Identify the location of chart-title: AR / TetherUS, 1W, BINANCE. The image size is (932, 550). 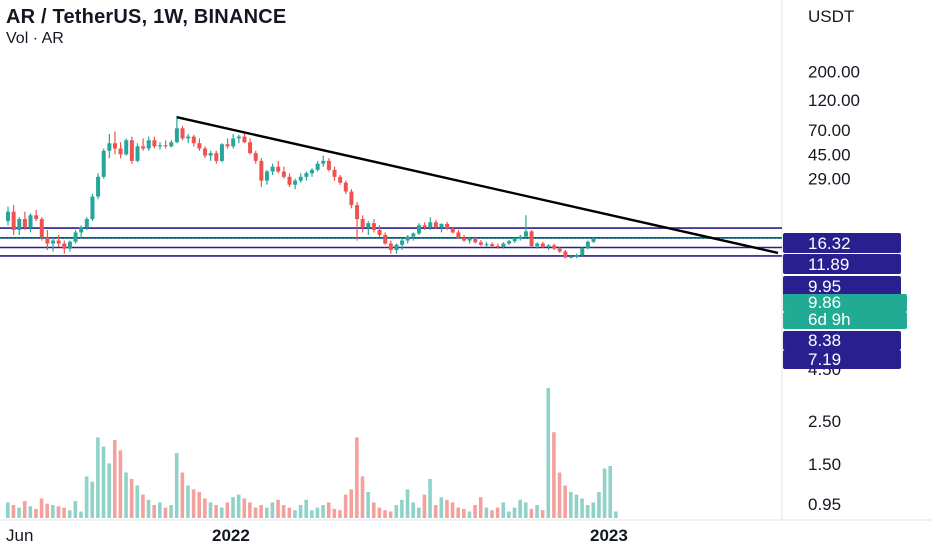
(146, 17).